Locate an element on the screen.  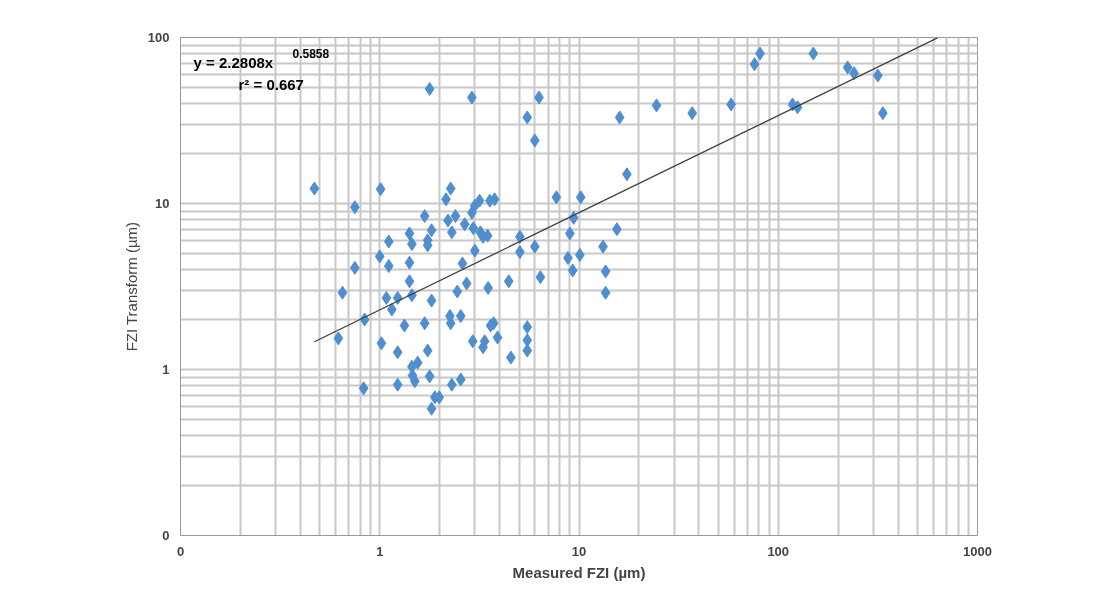
x-tick-label: 100 is located at coordinates (778, 551).